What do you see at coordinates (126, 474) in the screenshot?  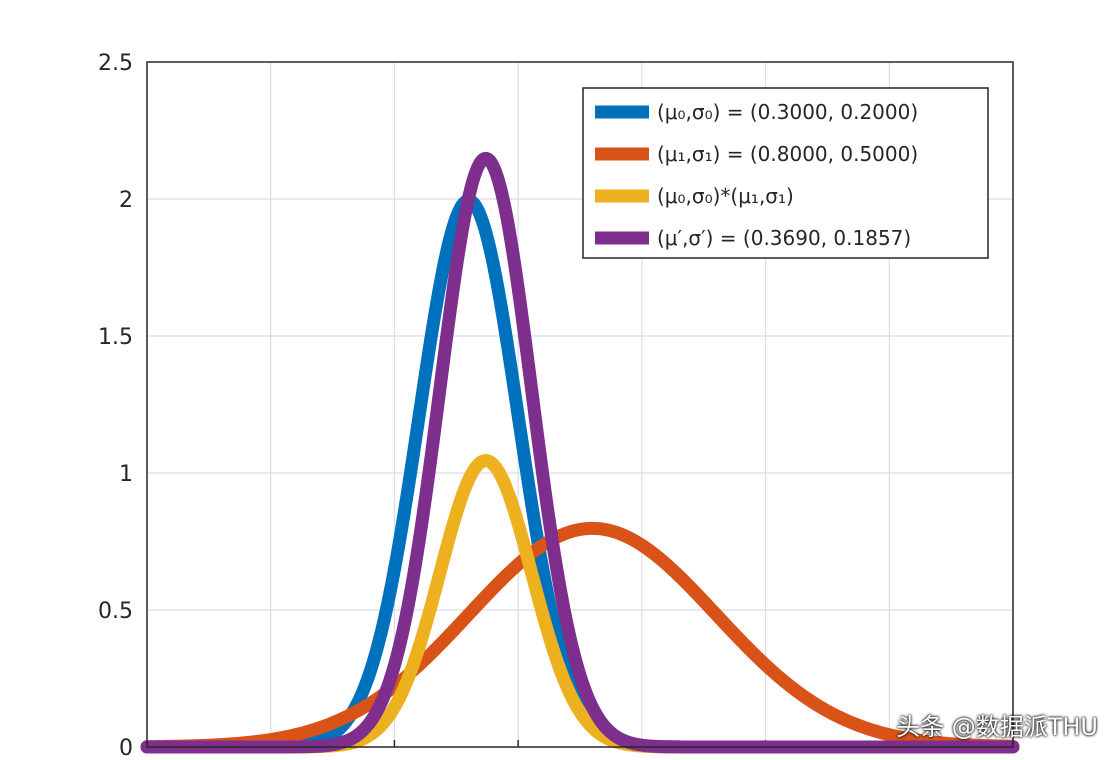 I see `y-tick-label-2: 1` at bounding box center [126, 474].